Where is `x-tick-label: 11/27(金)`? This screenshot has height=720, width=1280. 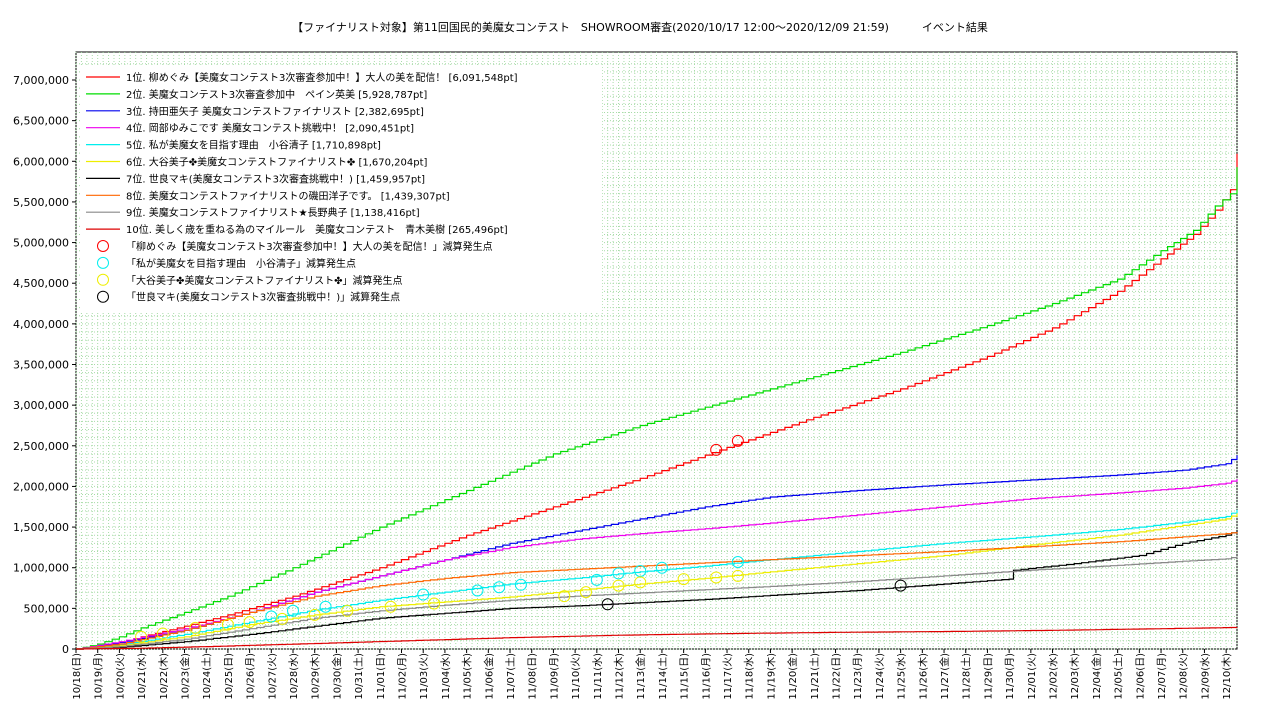
x-tick-label: 11/27(金) is located at coordinates (944, 676).